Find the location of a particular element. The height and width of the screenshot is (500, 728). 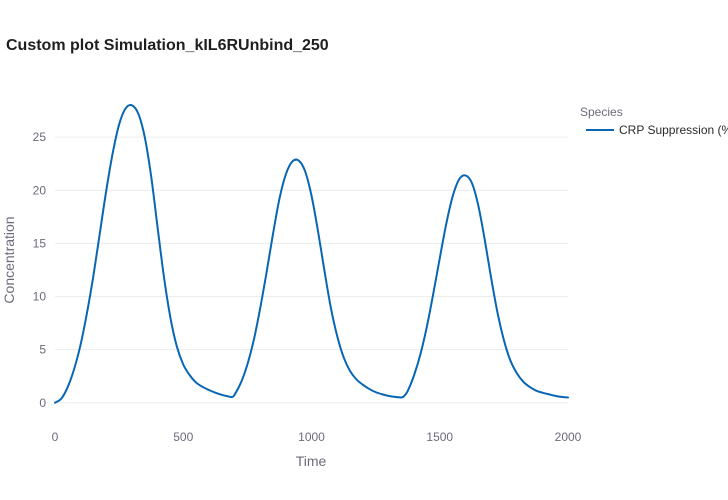

y-tick-label: 25 is located at coordinates (40, 137).